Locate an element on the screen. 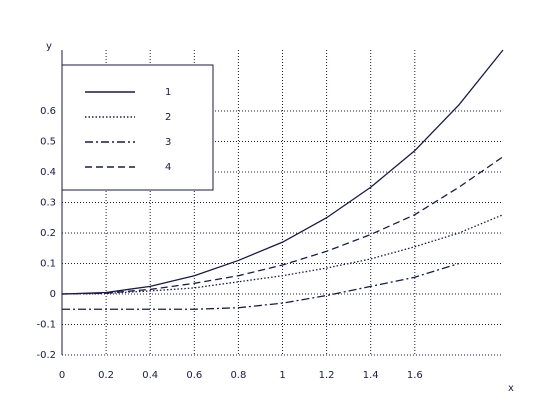 This screenshot has height=410, width=546. y-axis-label: y is located at coordinates (49, 46).